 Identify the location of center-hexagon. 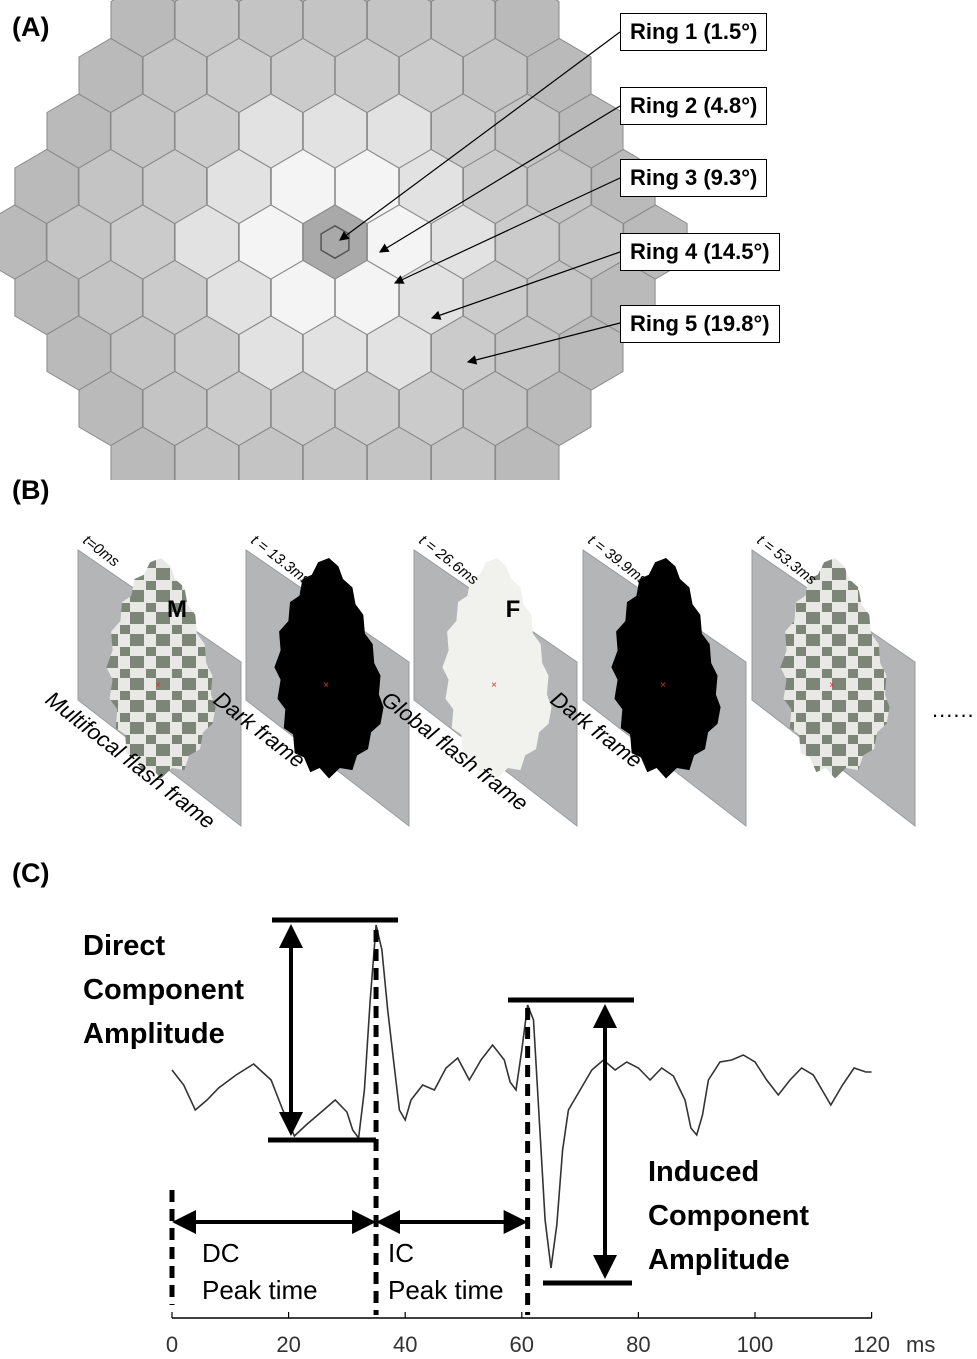
(335, 242).